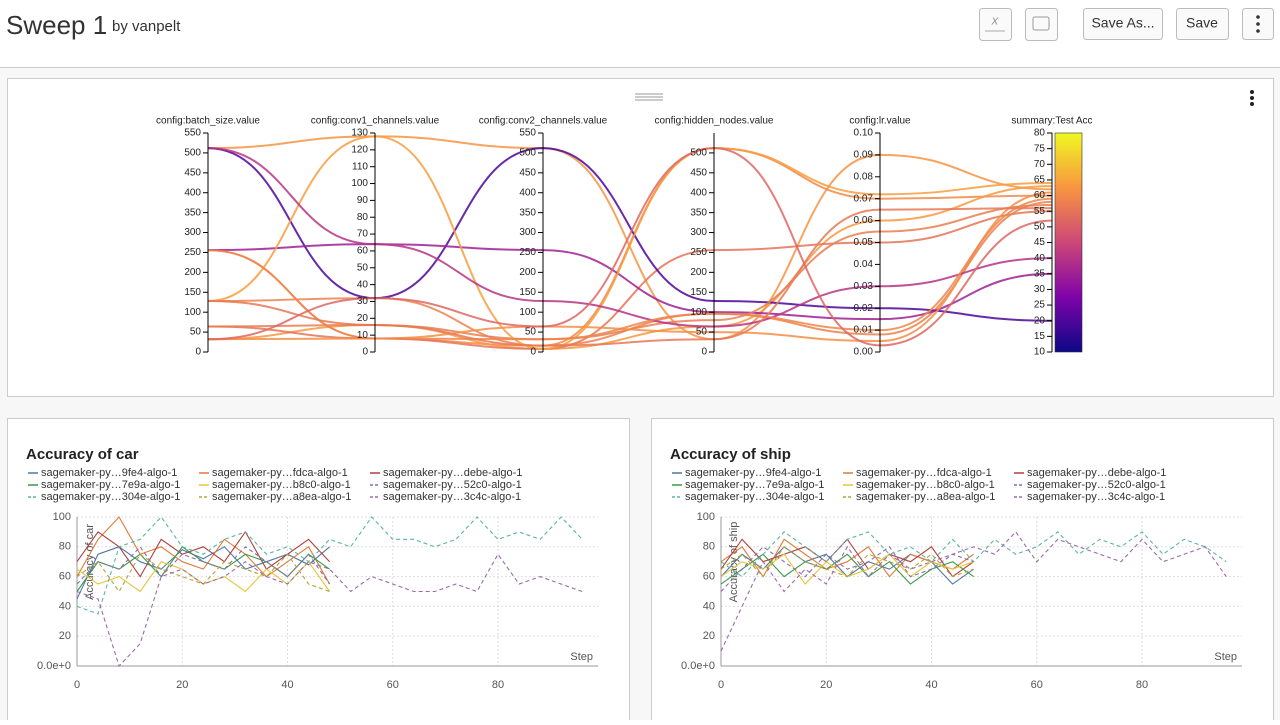  Describe the element at coordinates (110, 497) in the screenshot. I see `legend-label: sagemaker-py…304e-algo-1` at that location.